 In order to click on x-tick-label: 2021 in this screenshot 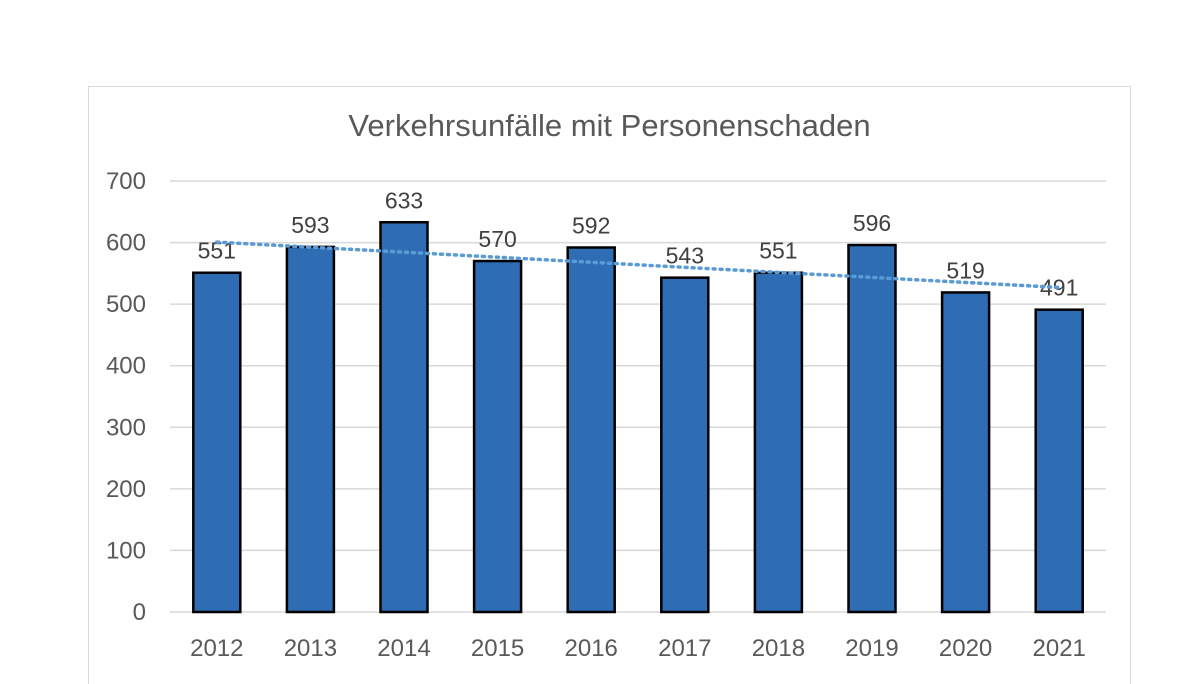, I will do `click(1059, 648)`.